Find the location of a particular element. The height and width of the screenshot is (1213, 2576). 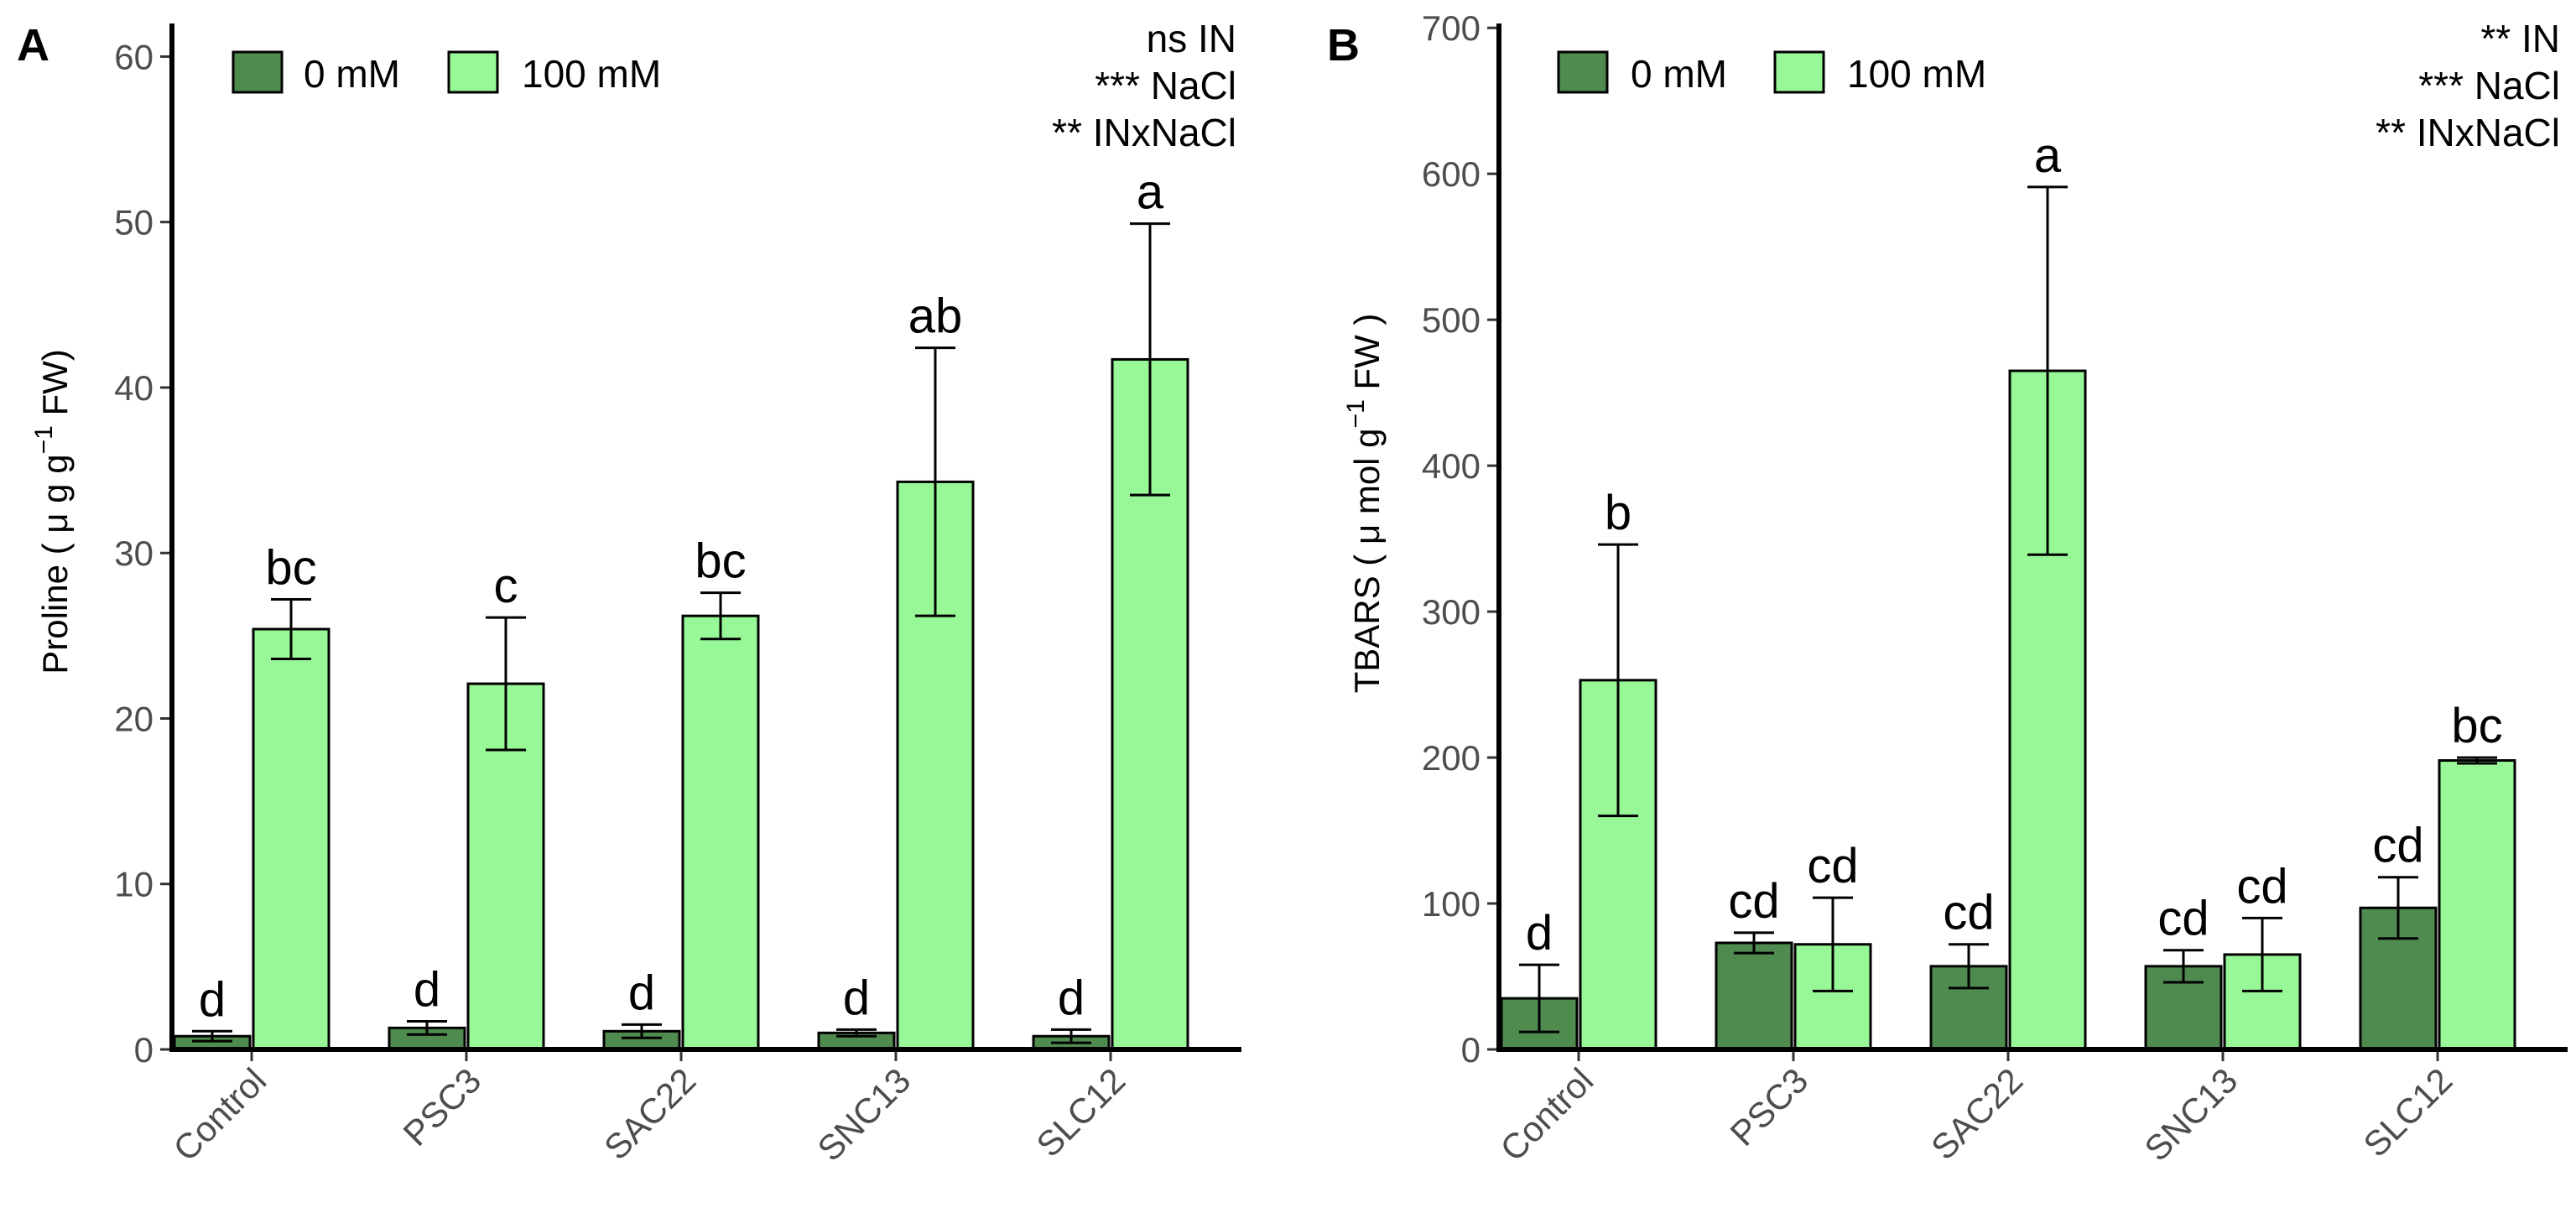

x-ticks-a: Control PSC3 SAC22 SNC13 SLC12 is located at coordinates (648, 1109).